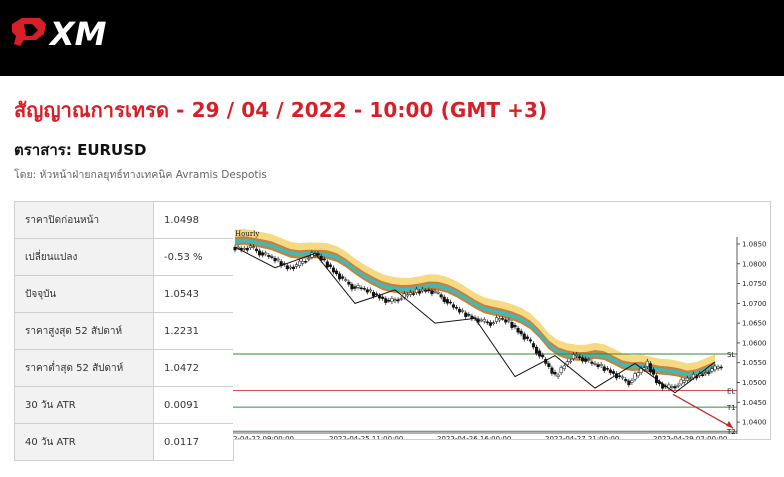 The height and width of the screenshot is (477, 784). What do you see at coordinates (247, 234) in the screenshot?
I see `timeframe-label: Hourly` at bounding box center [247, 234].